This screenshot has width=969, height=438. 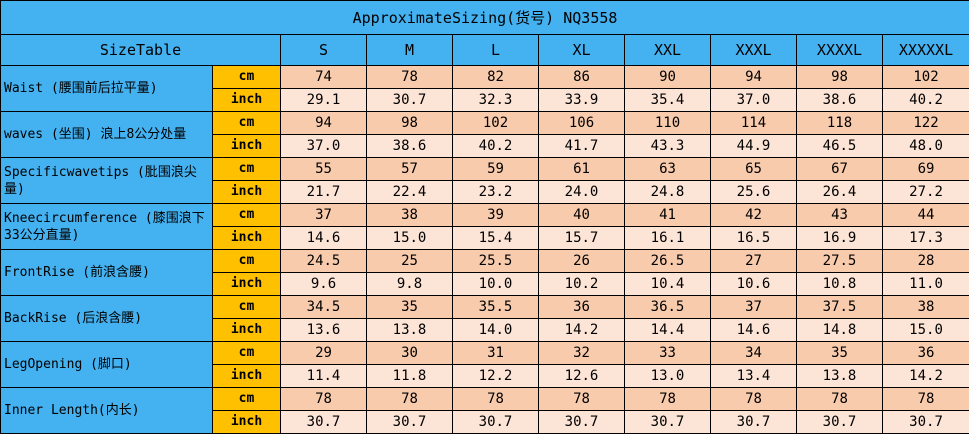 What do you see at coordinates (667, 146) in the screenshot?
I see `inch-value: 43.3` at bounding box center [667, 146].